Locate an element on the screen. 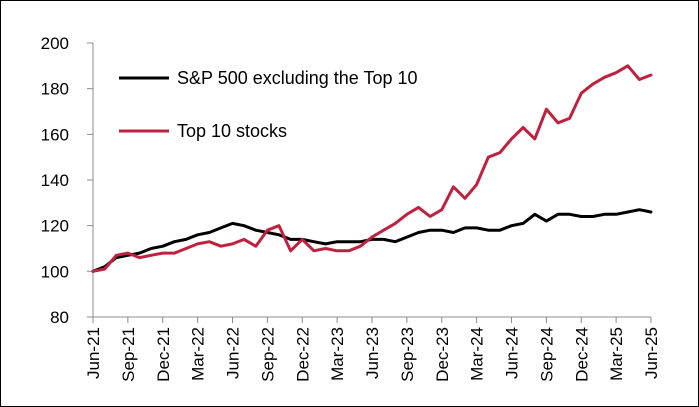 The width and height of the screenshot is (699, 407). x-tick-label: Jun-23 is located at coordinates (372, 353).